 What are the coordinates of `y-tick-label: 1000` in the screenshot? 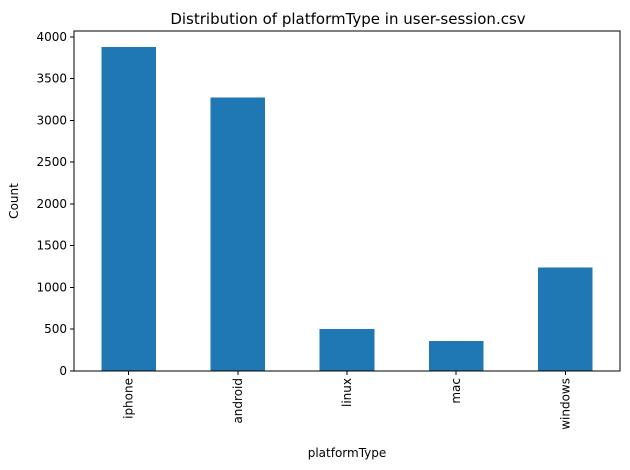 It's located at (51, 288).